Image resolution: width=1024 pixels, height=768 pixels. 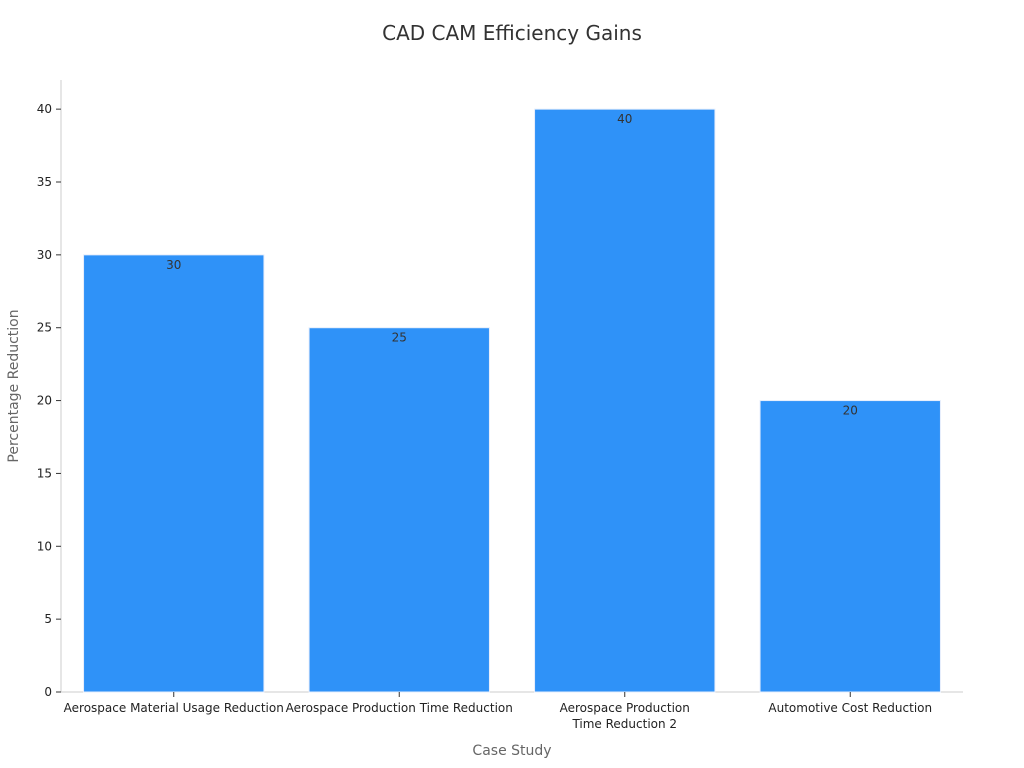 I want to click on chart-title: CAD CAM Efficiency Gains, so click(x=512, y=33).